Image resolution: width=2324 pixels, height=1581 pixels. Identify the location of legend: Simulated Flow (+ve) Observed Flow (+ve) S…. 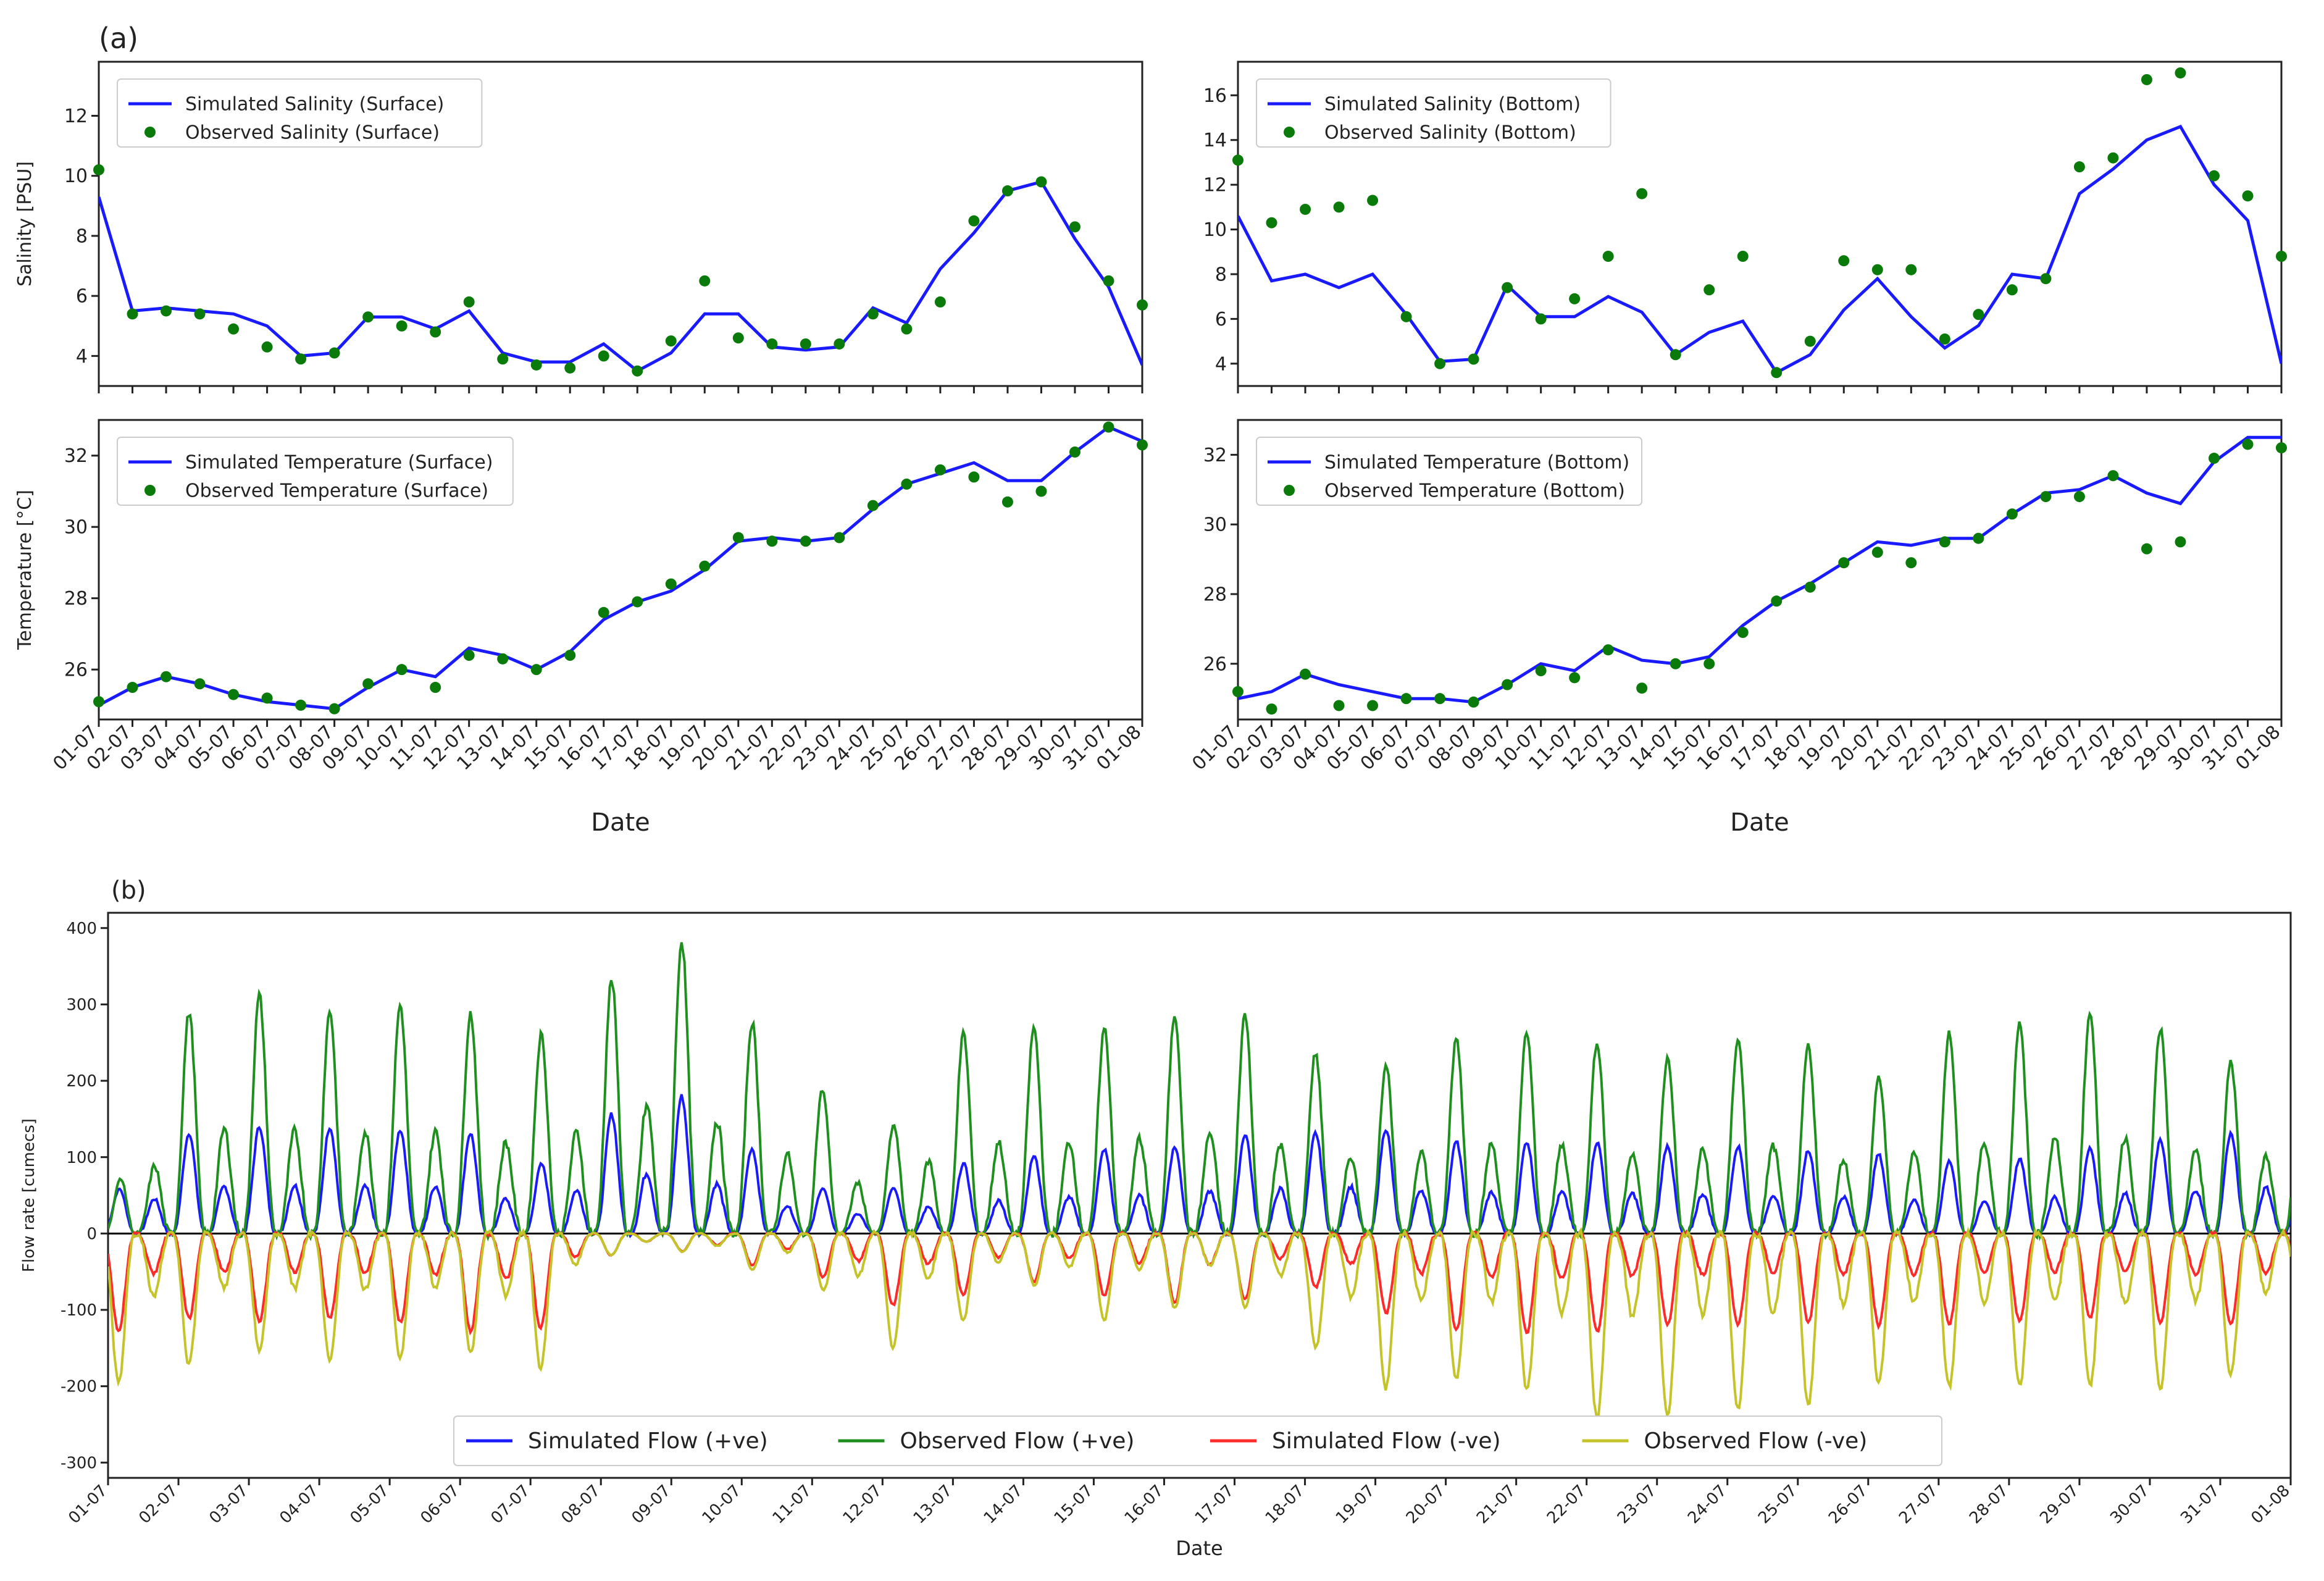
(1197, 1440).